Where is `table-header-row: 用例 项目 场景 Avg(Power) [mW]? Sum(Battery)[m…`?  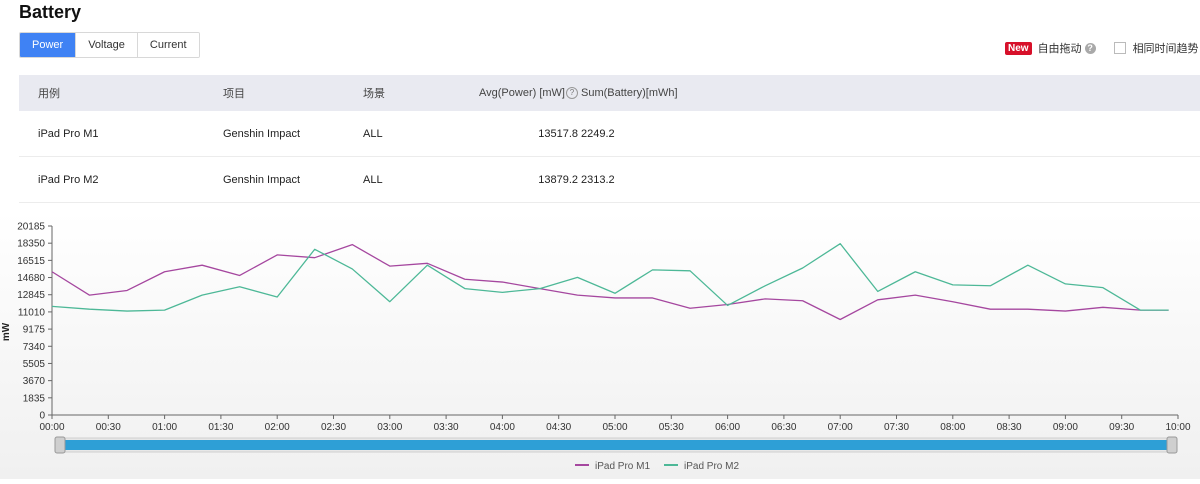
table-header-row: 用例 项目 场景 Avg(Power) [mW]? Sum(Battery)[m… is located at coordinates (609, 93).